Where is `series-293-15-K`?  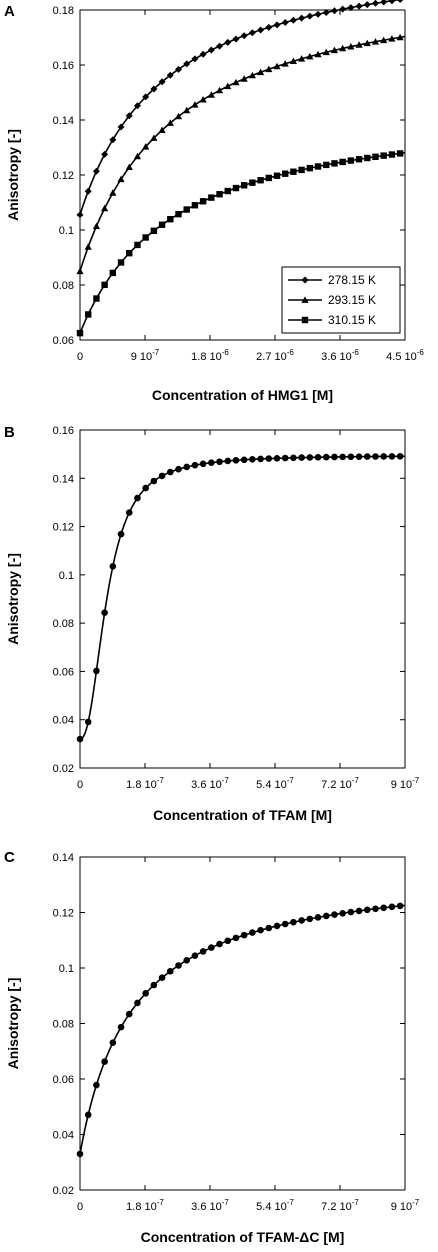 series-293-15-K is located at coordinates (241, 154).